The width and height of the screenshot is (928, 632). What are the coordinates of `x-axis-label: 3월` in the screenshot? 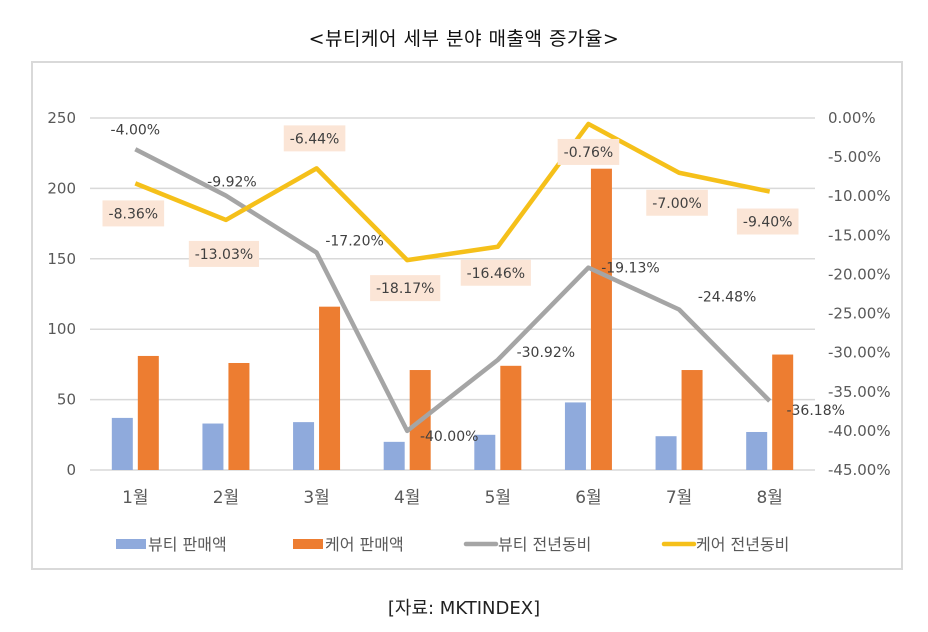 It's located at (316, 498).